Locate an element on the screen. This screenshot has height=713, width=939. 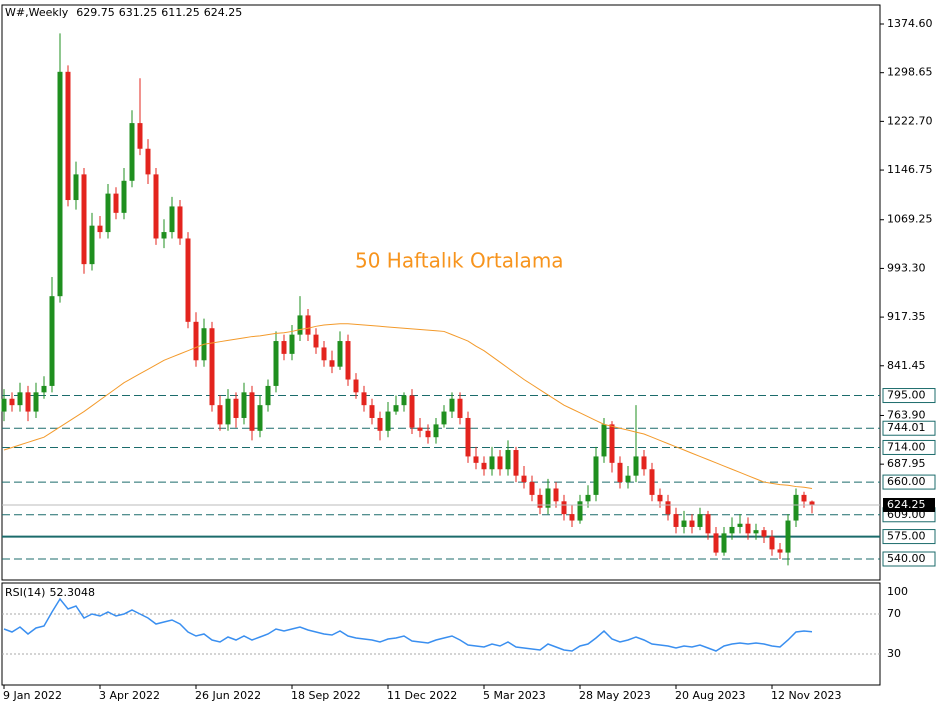
y-tick-label: 917.35 is located at coordinates (906, 316).